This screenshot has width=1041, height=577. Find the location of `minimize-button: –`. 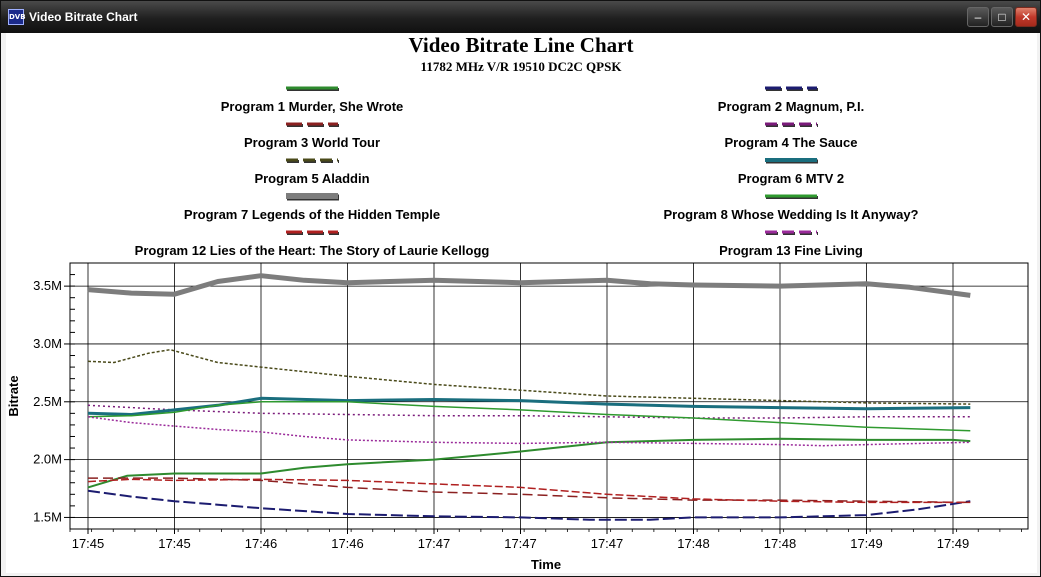

minimize-button: – is located at coordinates (978, 17).